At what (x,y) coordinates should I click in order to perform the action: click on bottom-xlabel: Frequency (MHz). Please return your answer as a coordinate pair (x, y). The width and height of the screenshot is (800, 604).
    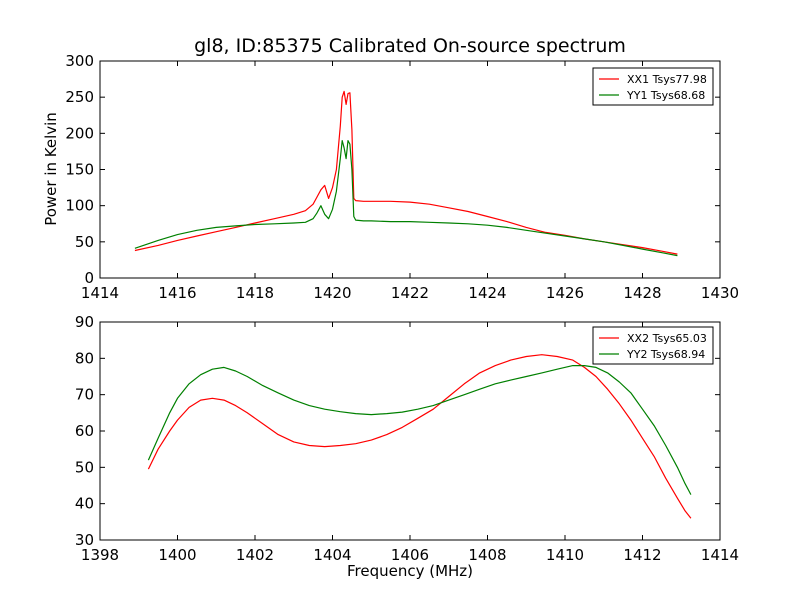
    Looking at the image, I should click on (410, 571).